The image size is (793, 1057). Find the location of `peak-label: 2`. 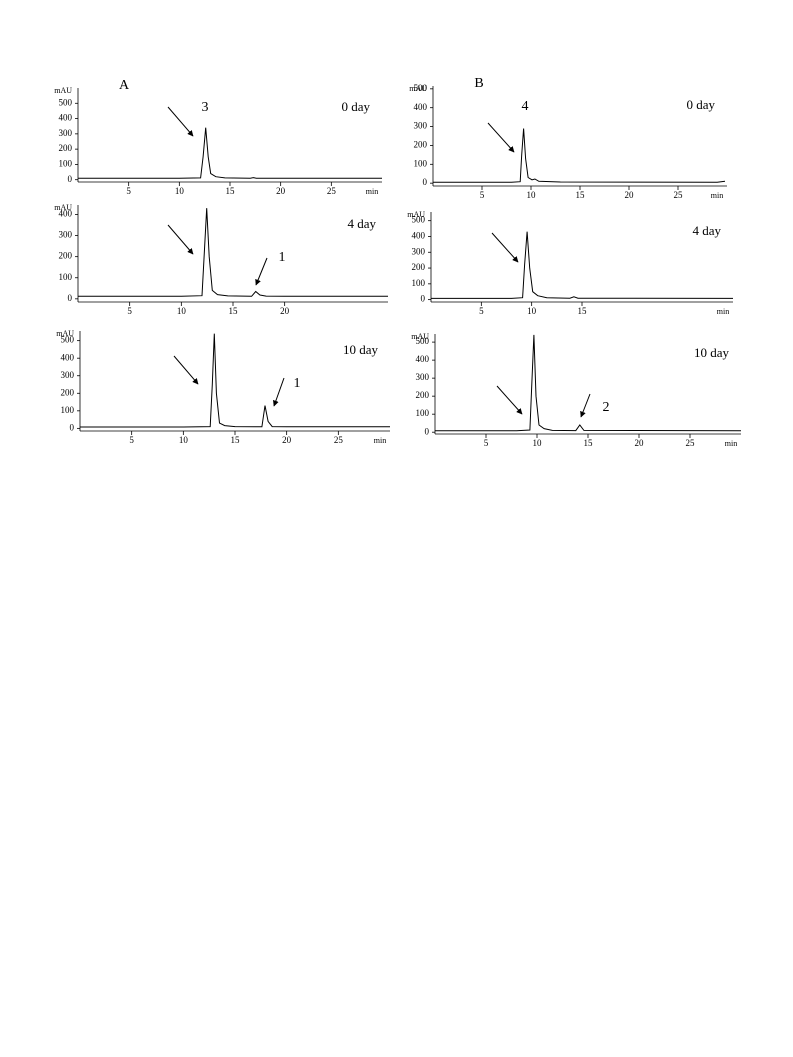

peak-label: 2 is located at coordinates (606, 407).